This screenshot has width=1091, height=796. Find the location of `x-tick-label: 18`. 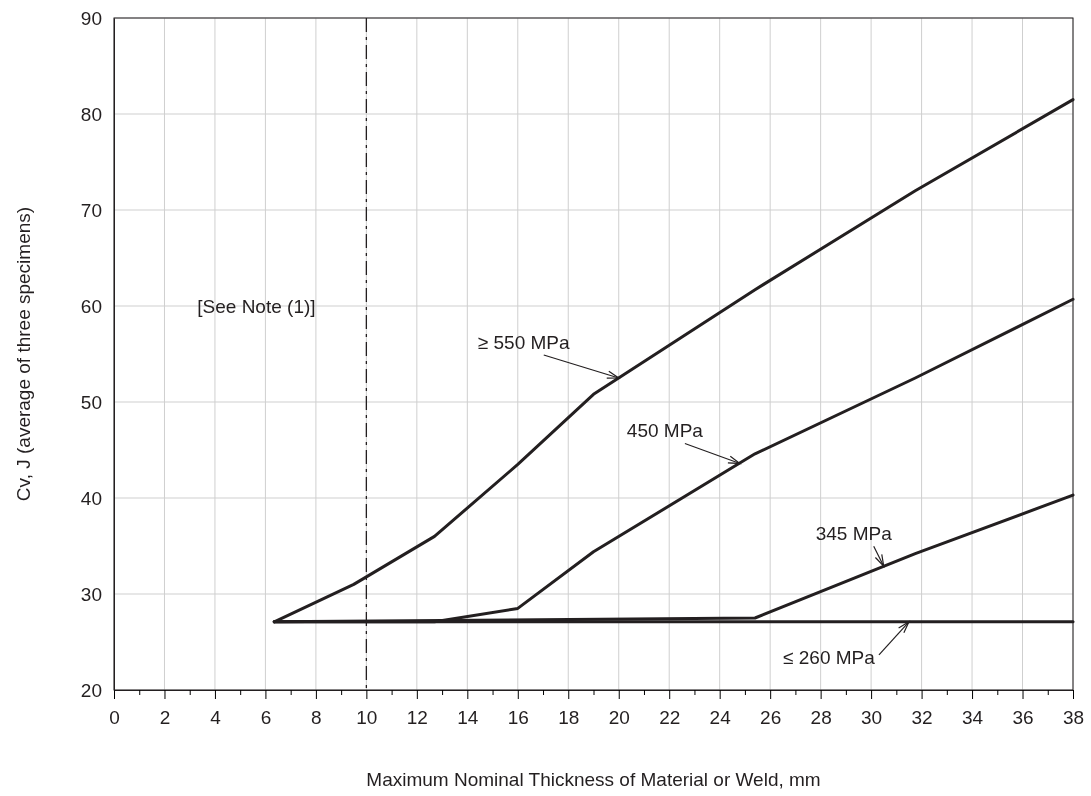

x-tick-label: 18 is located at coordinates (569, 717).